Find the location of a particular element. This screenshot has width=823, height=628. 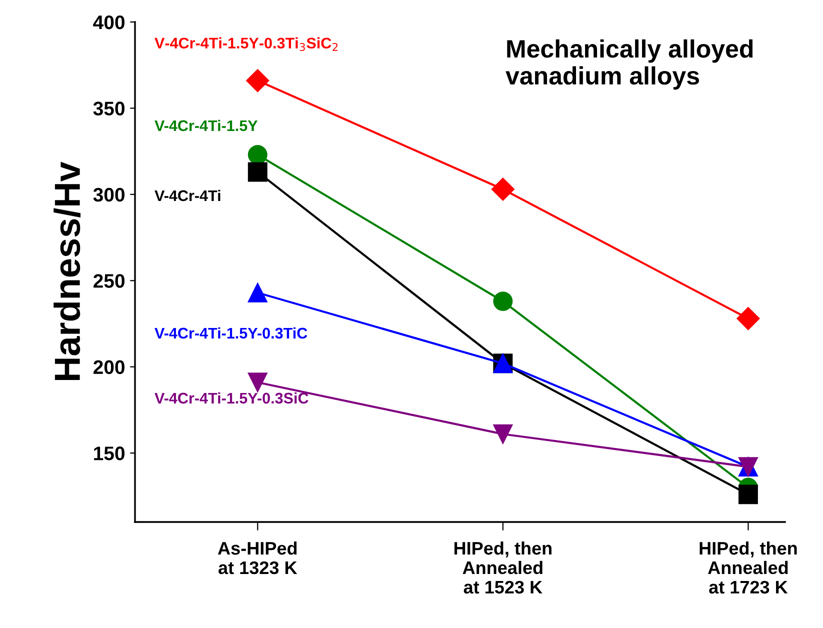

x-tick-label: As-HIPed at 1323 K is located at coordinates (258, 557).